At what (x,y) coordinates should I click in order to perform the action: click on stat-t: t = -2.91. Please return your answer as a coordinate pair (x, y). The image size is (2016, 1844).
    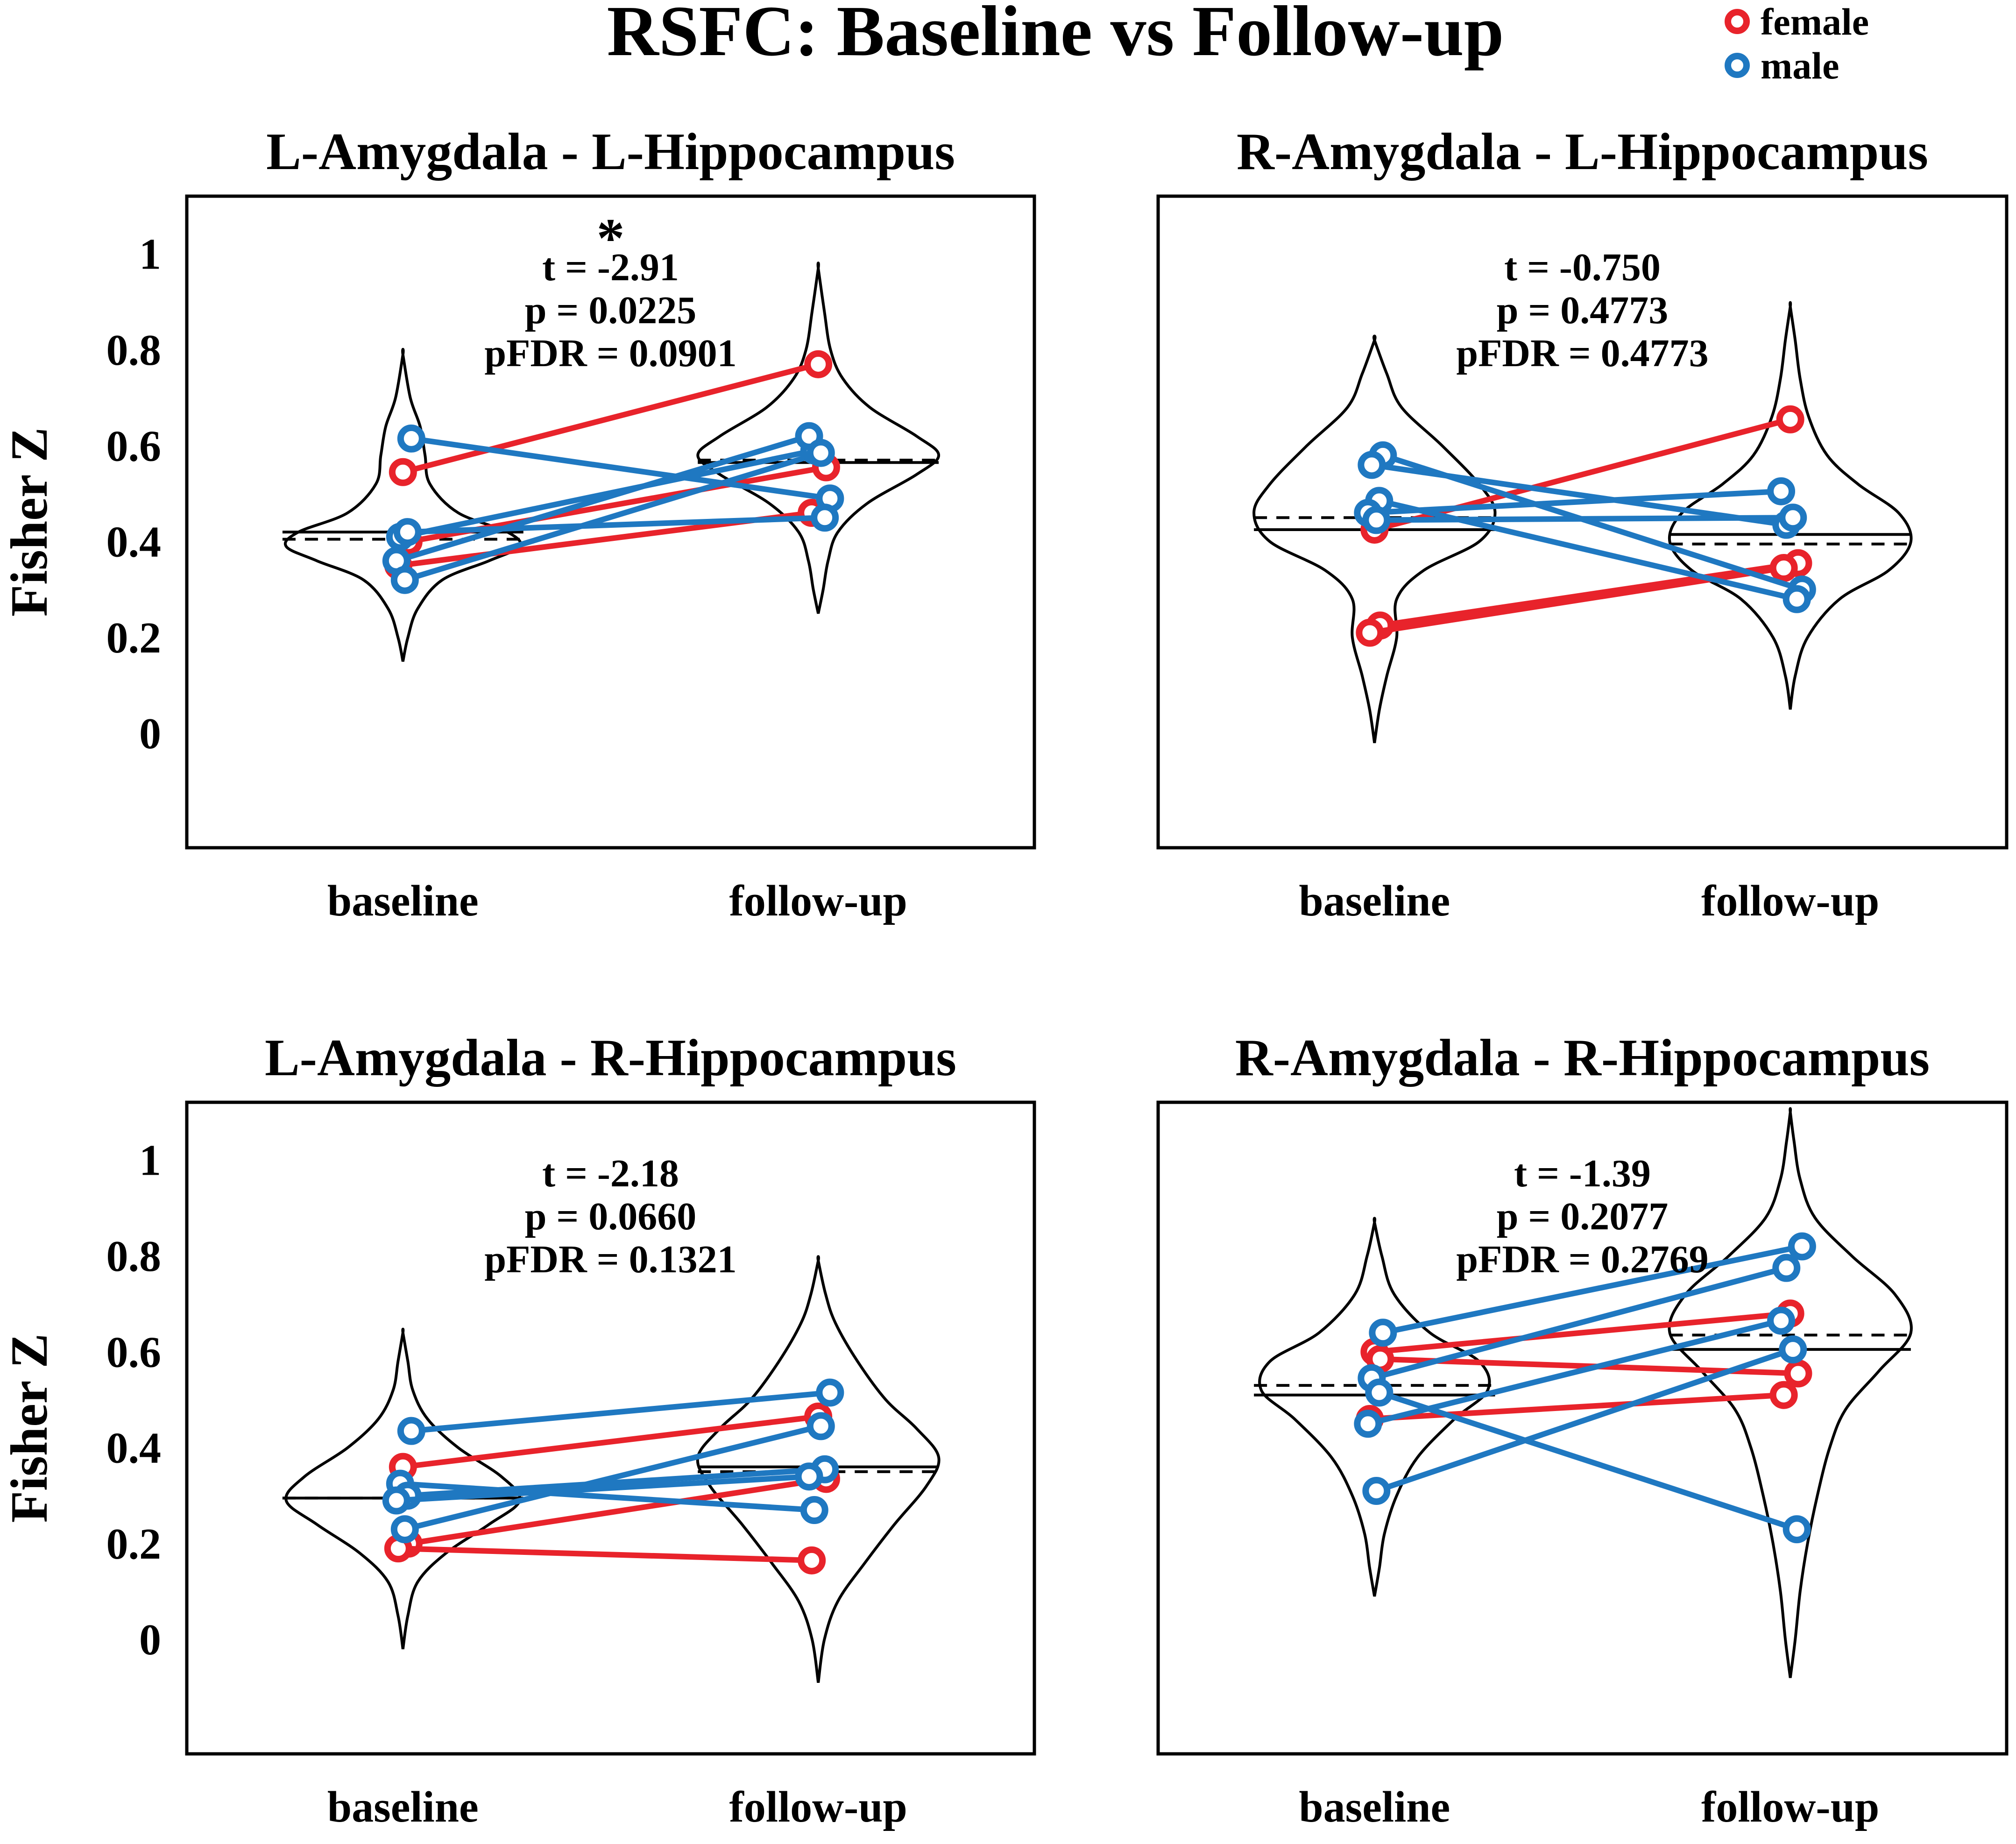
    Looking at the image, I should click on (610, 267).